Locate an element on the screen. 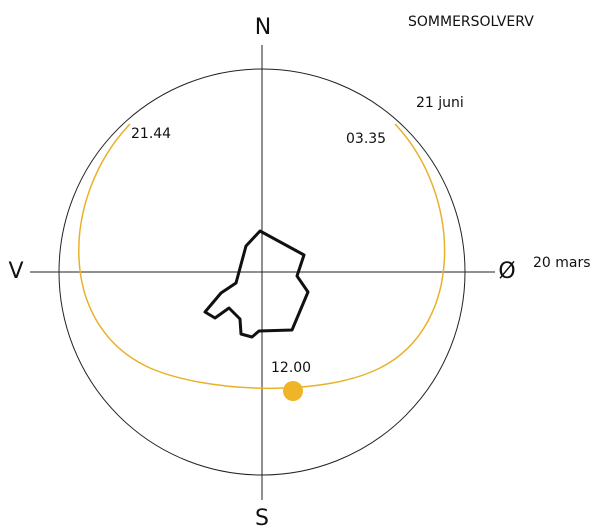  sun is located at coordinates (293, 391).